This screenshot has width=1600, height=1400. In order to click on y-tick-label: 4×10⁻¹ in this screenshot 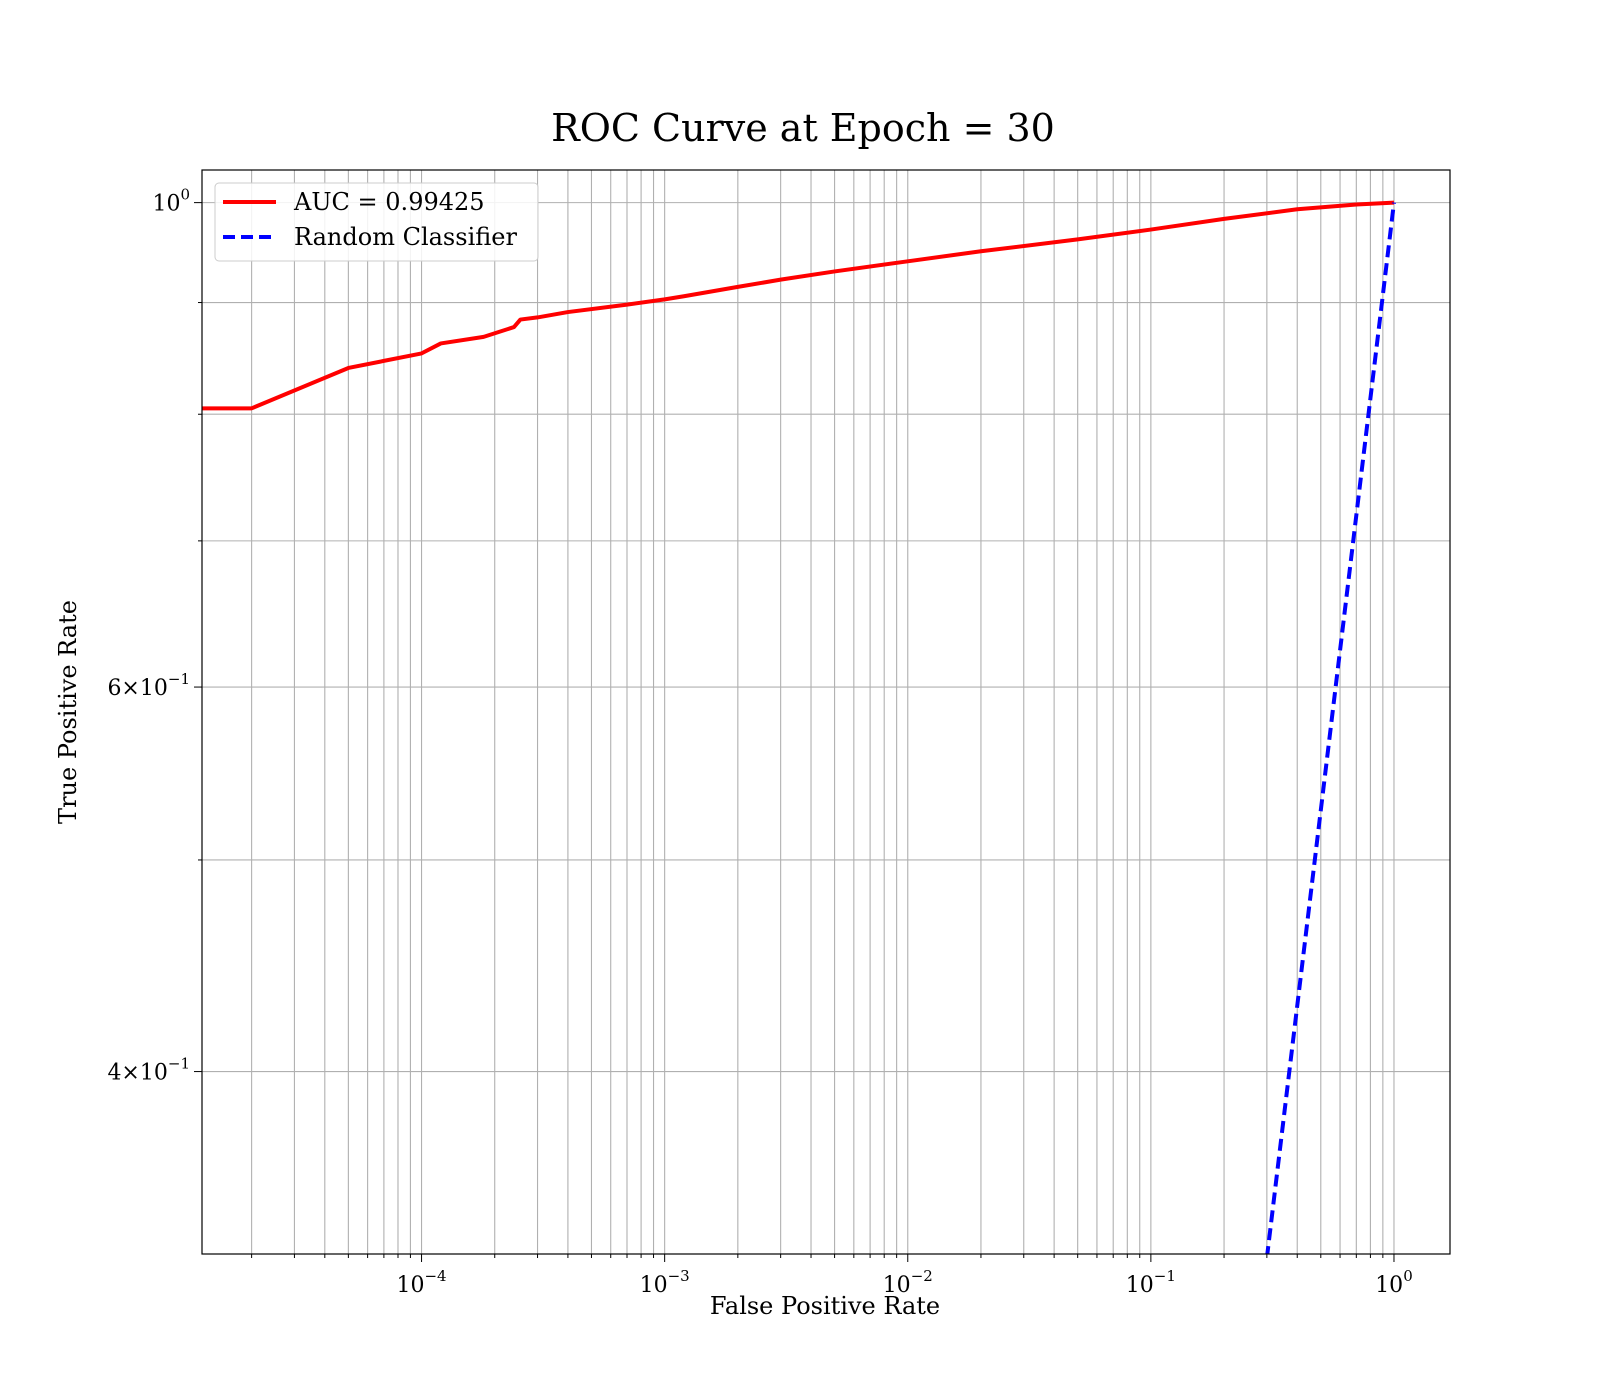, I will do `click(148, 1070)`.